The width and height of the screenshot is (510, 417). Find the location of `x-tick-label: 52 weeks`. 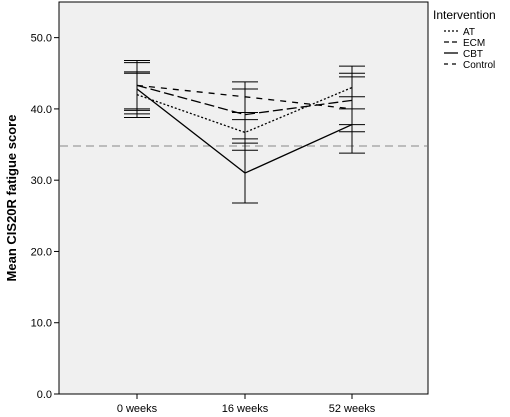

x-tick-label: 52 weeks is located at coordinates (352, 409).